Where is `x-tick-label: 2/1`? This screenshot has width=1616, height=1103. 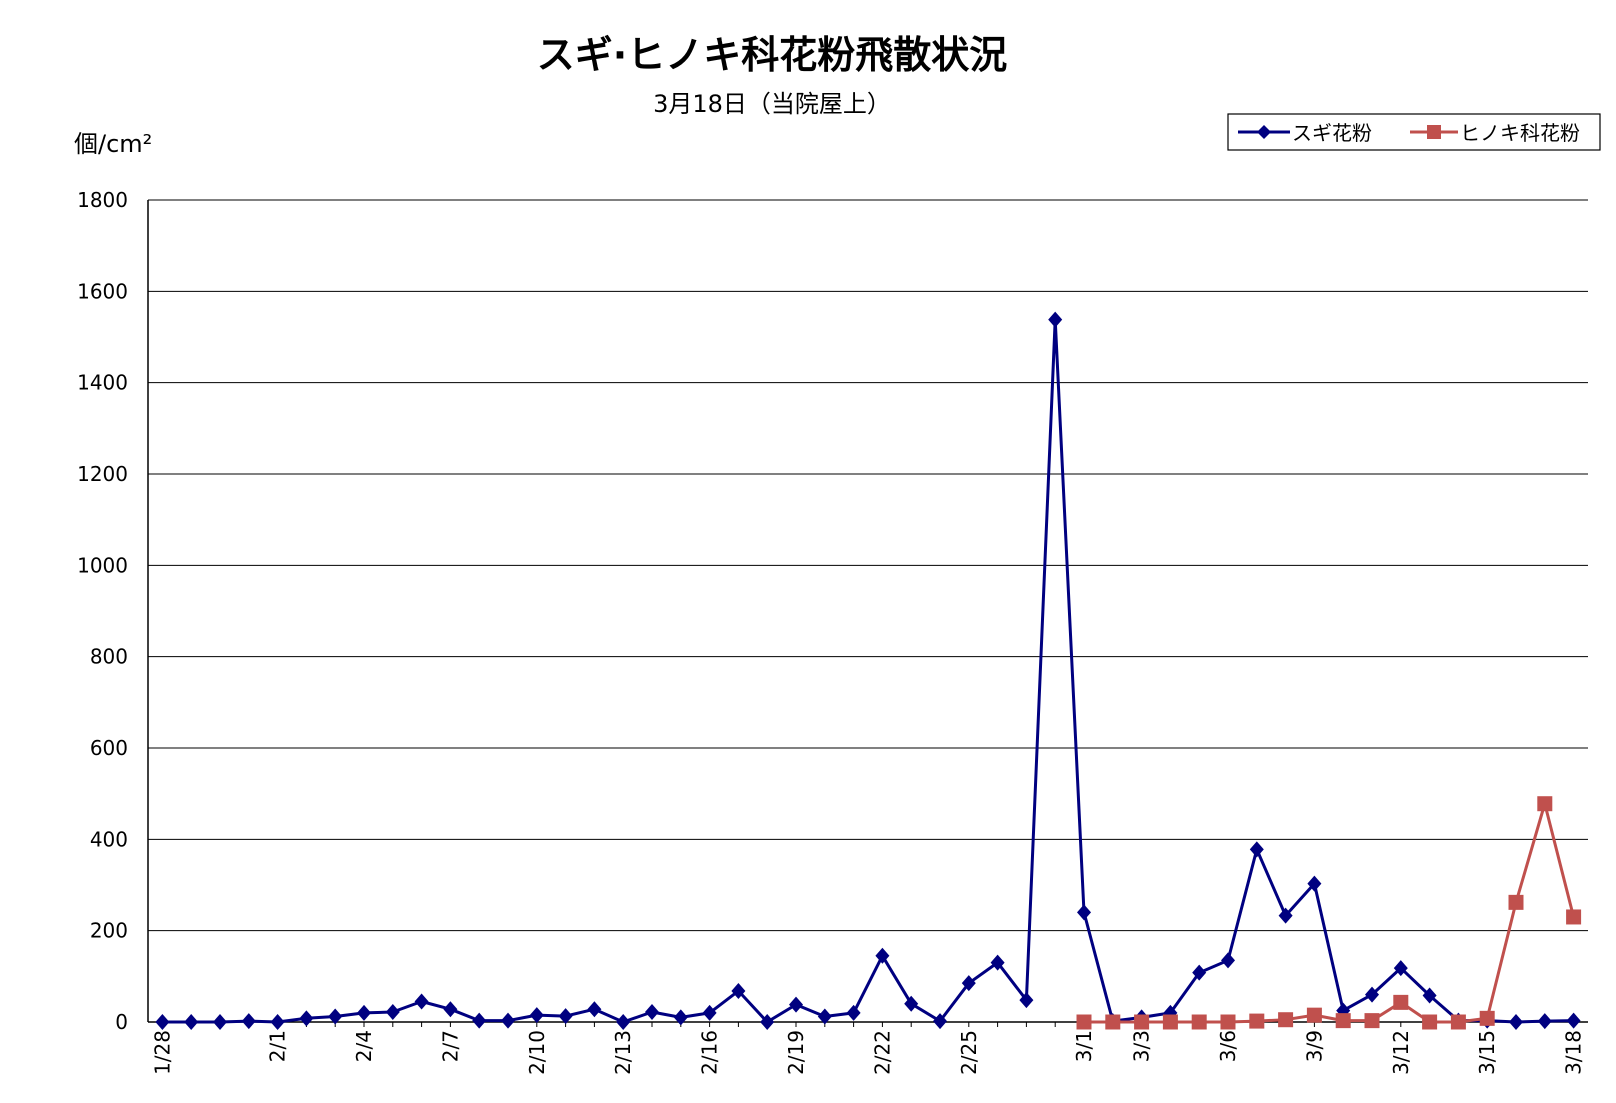
x-tick-label: 2/1 is located at coordinates (278, 1046).